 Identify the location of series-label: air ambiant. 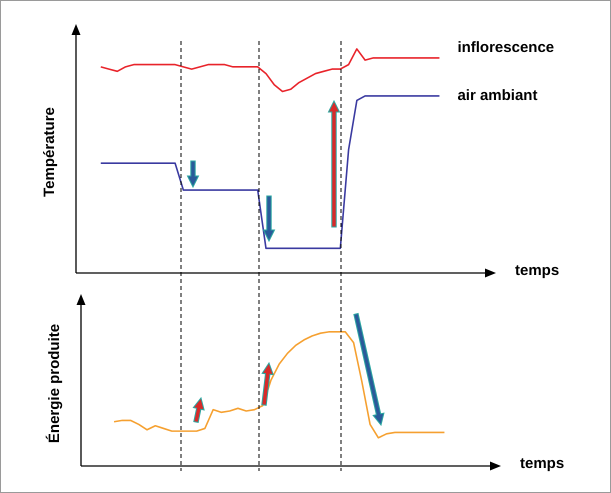
(497, 95).